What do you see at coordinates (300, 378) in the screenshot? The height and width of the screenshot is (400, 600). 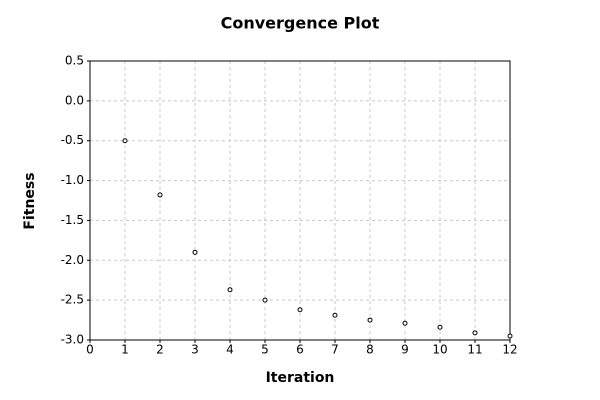 I see `x-axis-label: Iteration` at bounding box center [300, 378].